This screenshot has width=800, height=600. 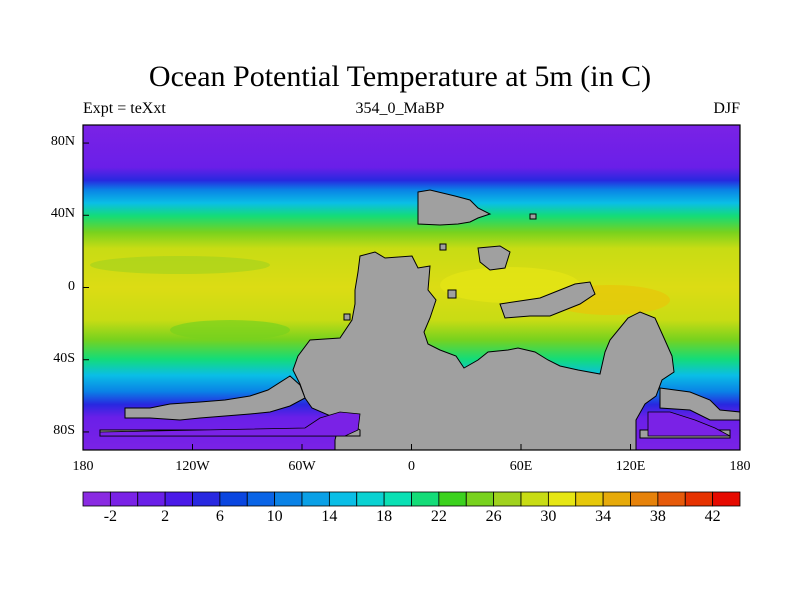 What do you see at coordinates (603, 516) in the screenshot?
I see `colorbar-label: 34` at bounding box center [603, 516].